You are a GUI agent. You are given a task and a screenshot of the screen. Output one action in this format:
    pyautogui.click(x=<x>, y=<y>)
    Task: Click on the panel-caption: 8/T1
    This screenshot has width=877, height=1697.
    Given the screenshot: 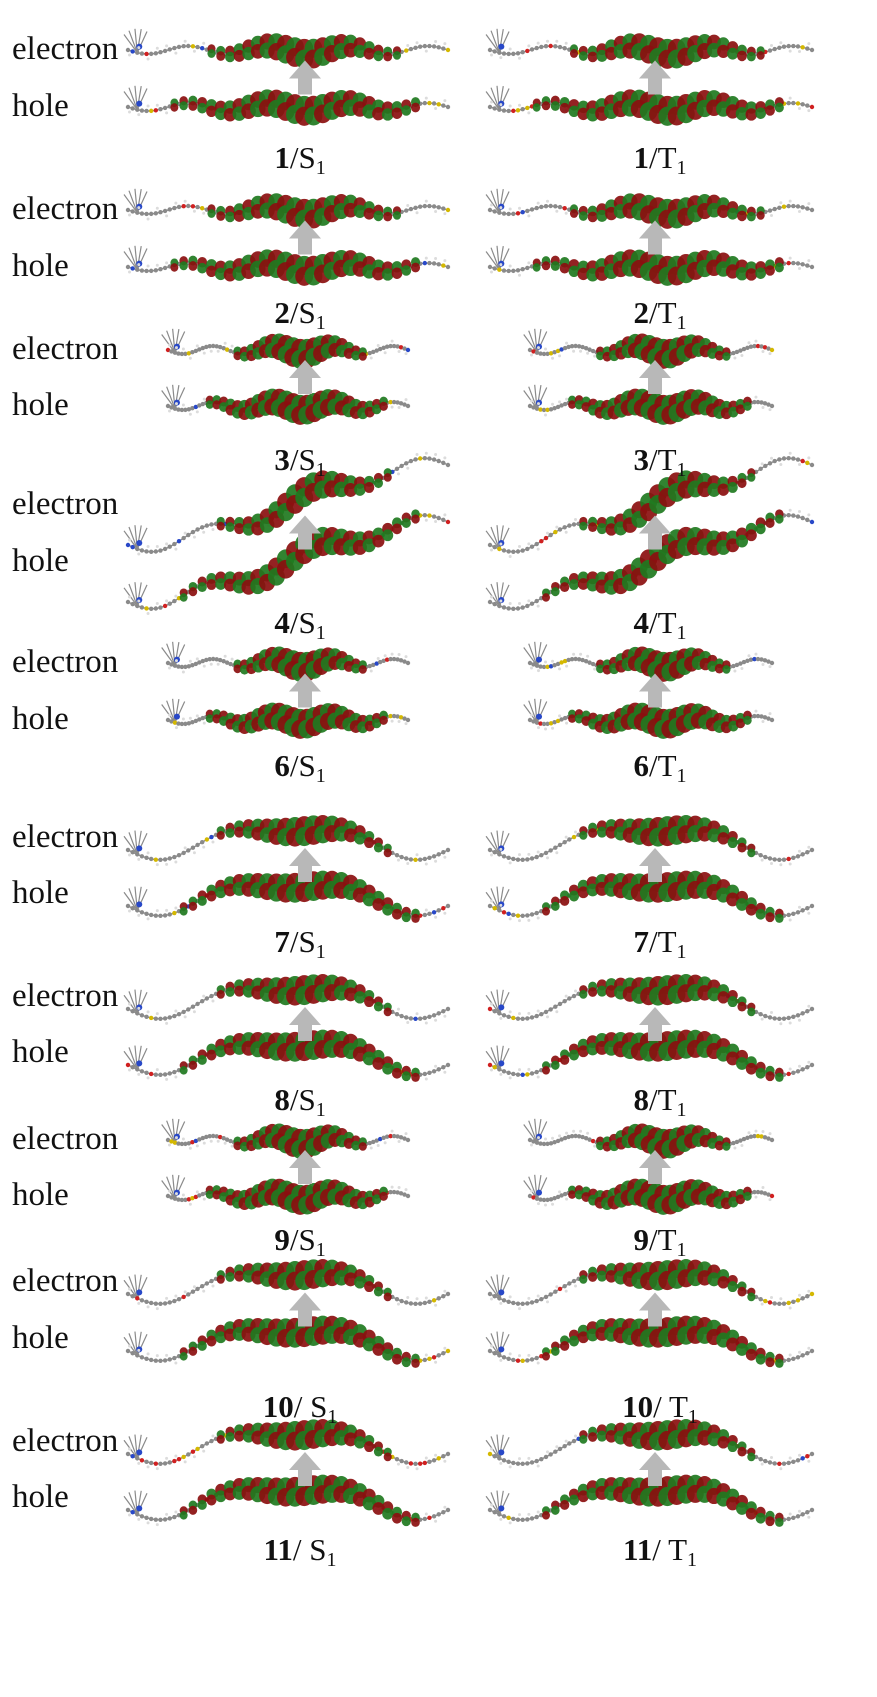 What is the action you would take?
    pyautogui.click(x=659, y=1102)
    